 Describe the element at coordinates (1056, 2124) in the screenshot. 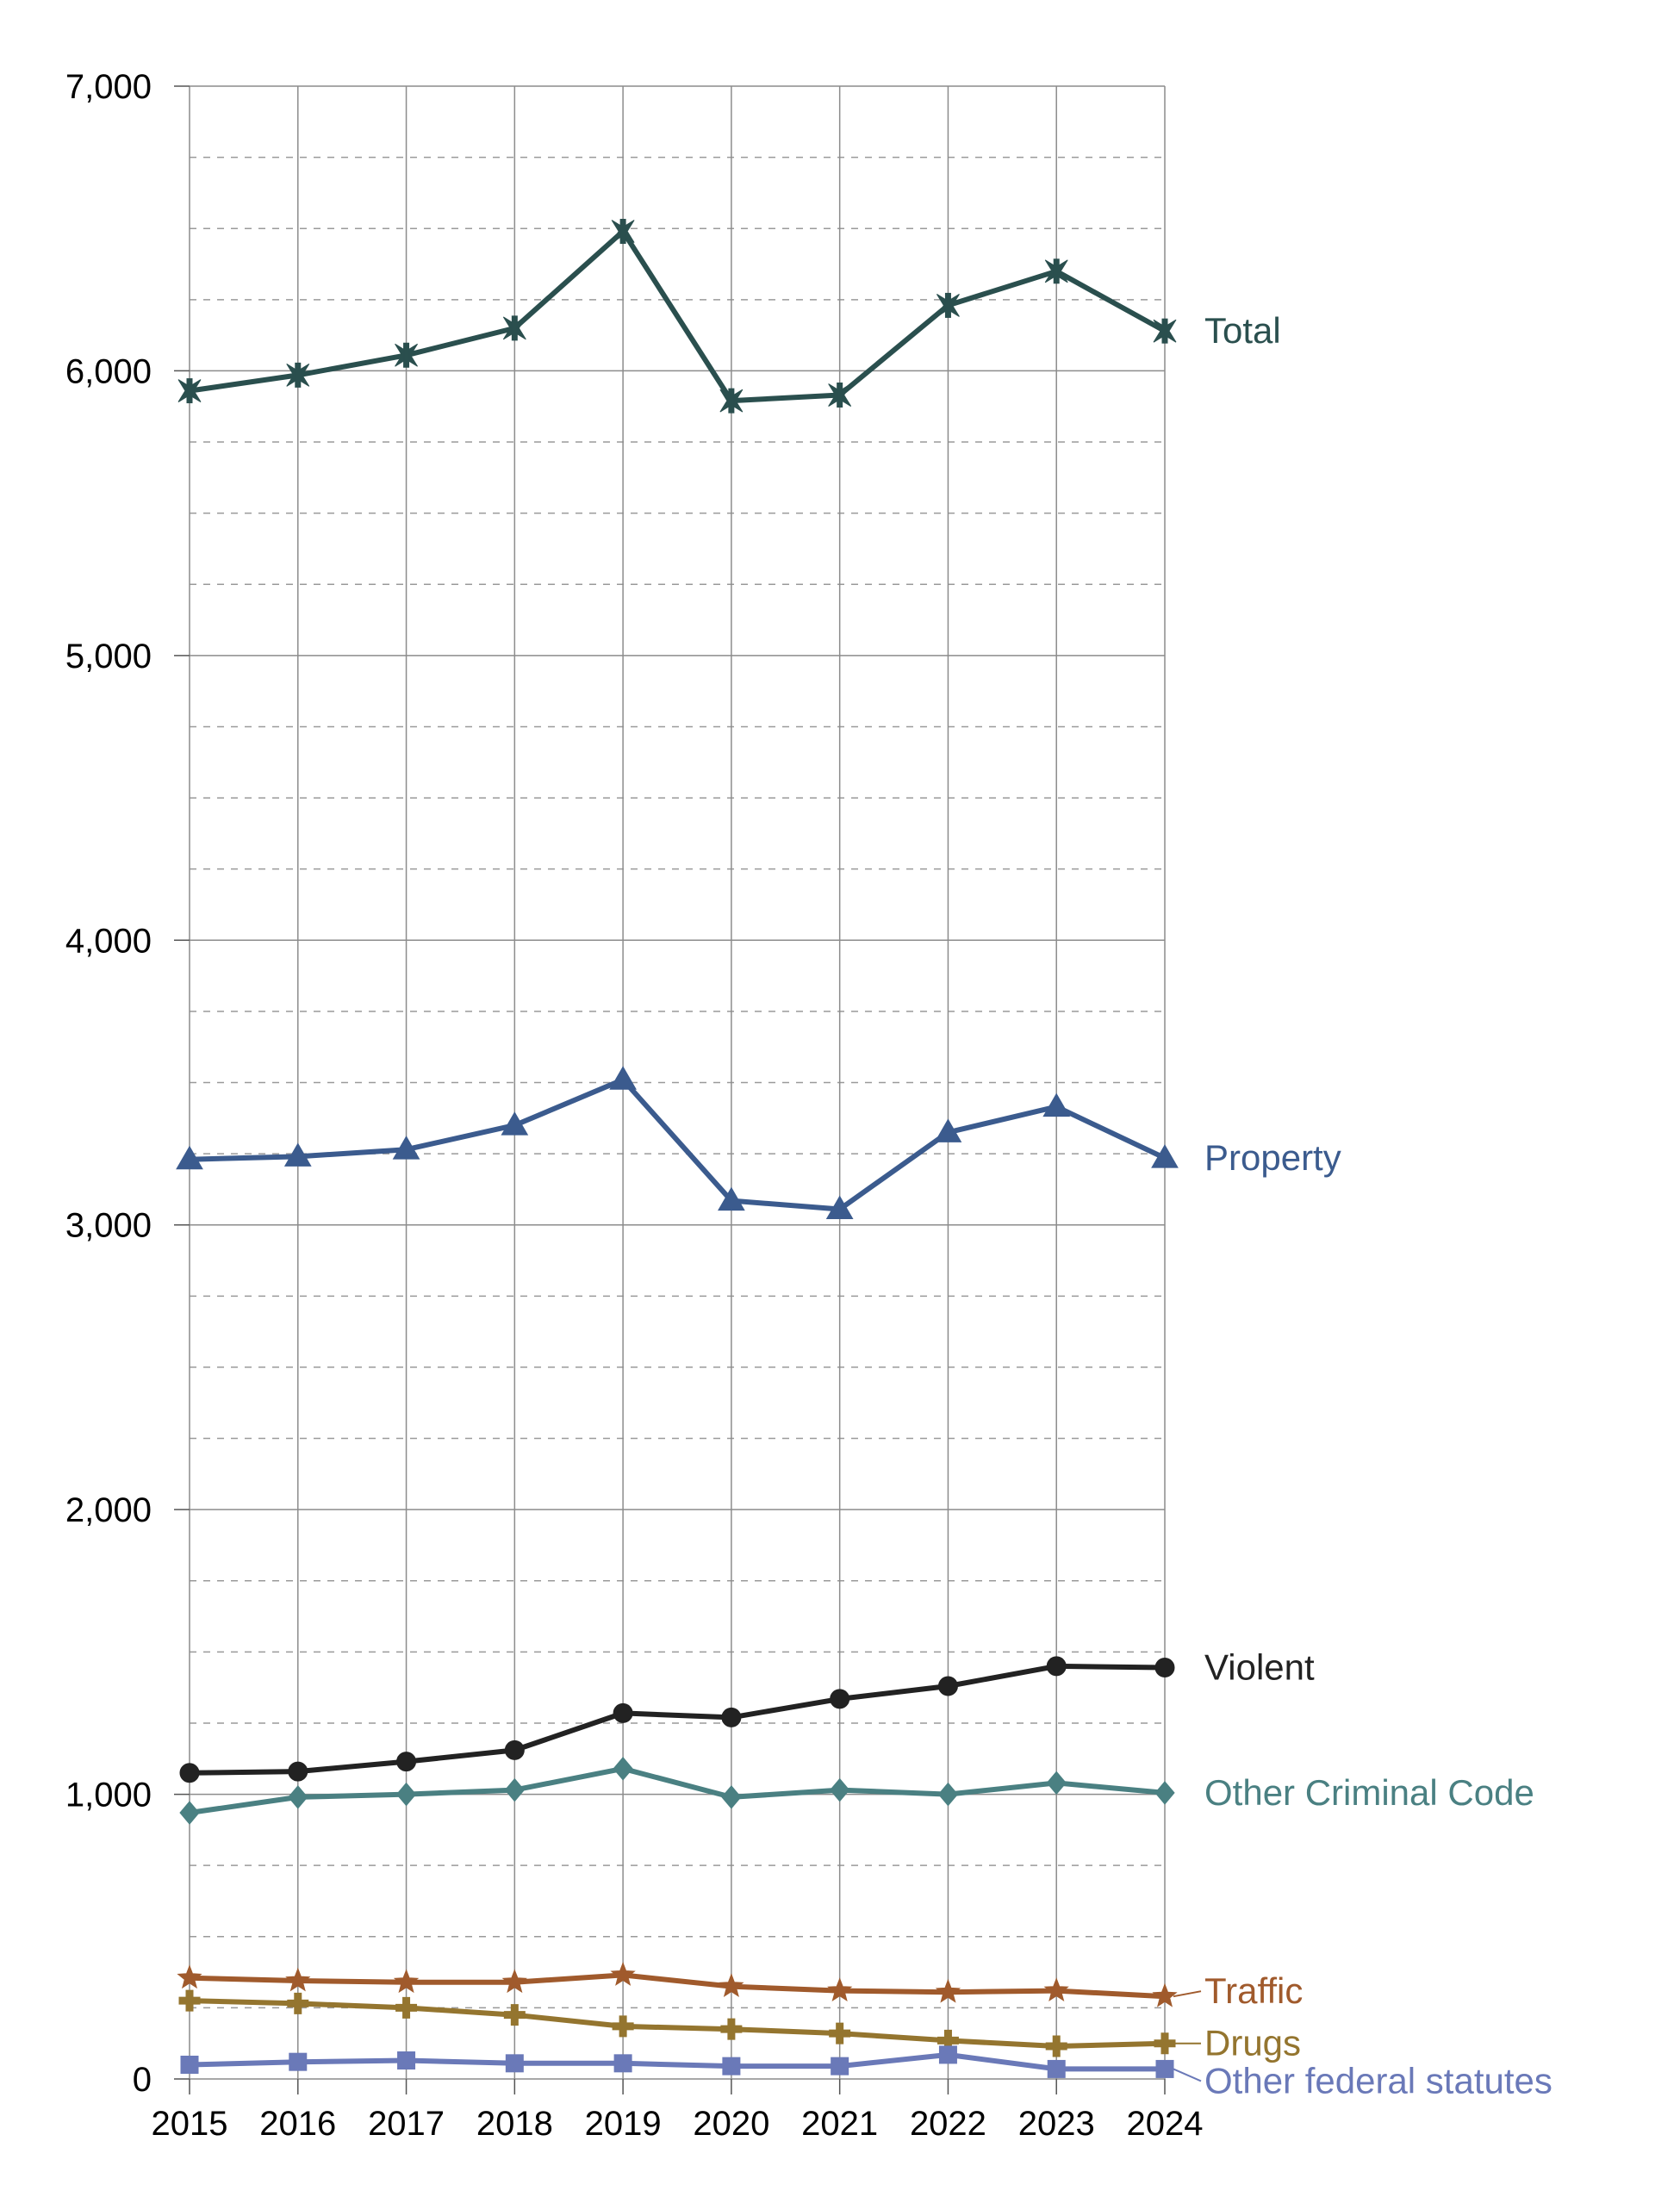

I see `x-tick-label: 2023` at that location.